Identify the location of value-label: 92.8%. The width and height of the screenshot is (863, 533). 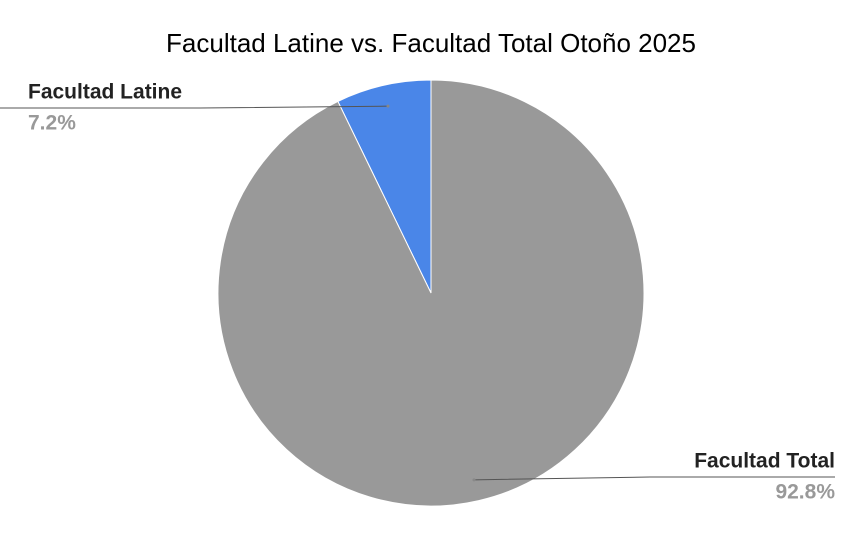
(805, 492).